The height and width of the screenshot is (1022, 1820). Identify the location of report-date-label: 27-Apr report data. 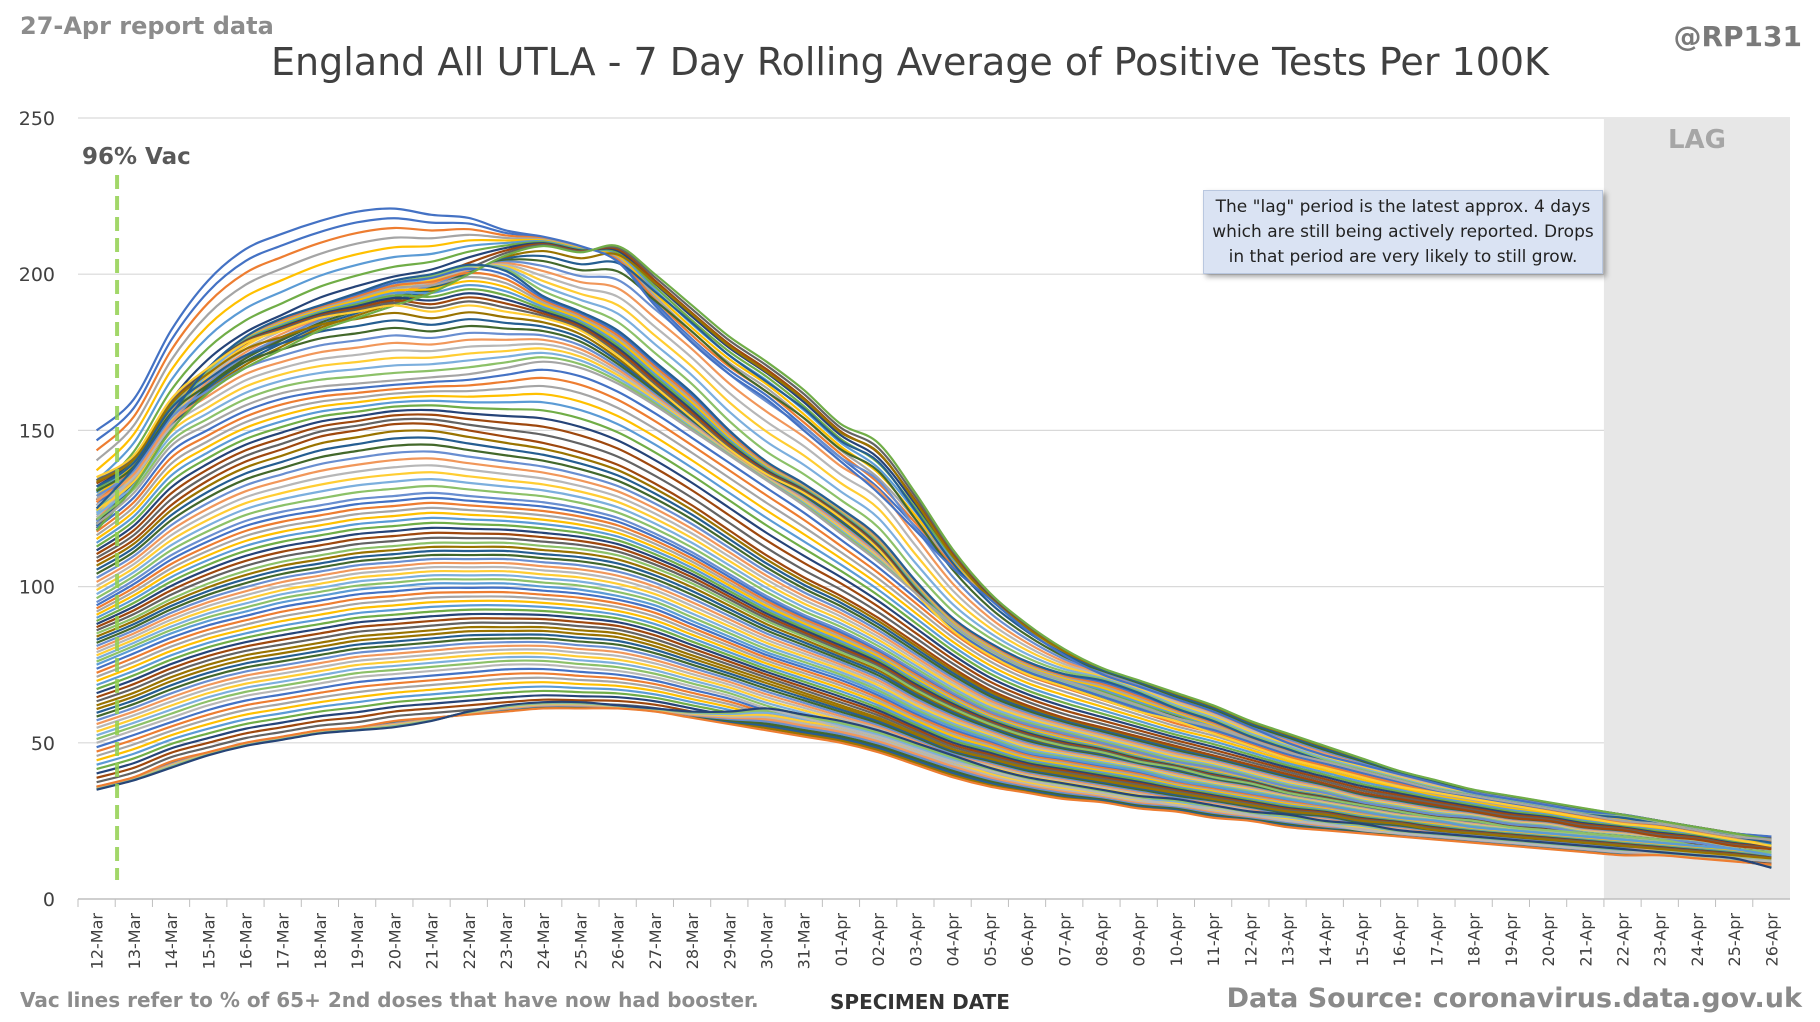
(147, 26).